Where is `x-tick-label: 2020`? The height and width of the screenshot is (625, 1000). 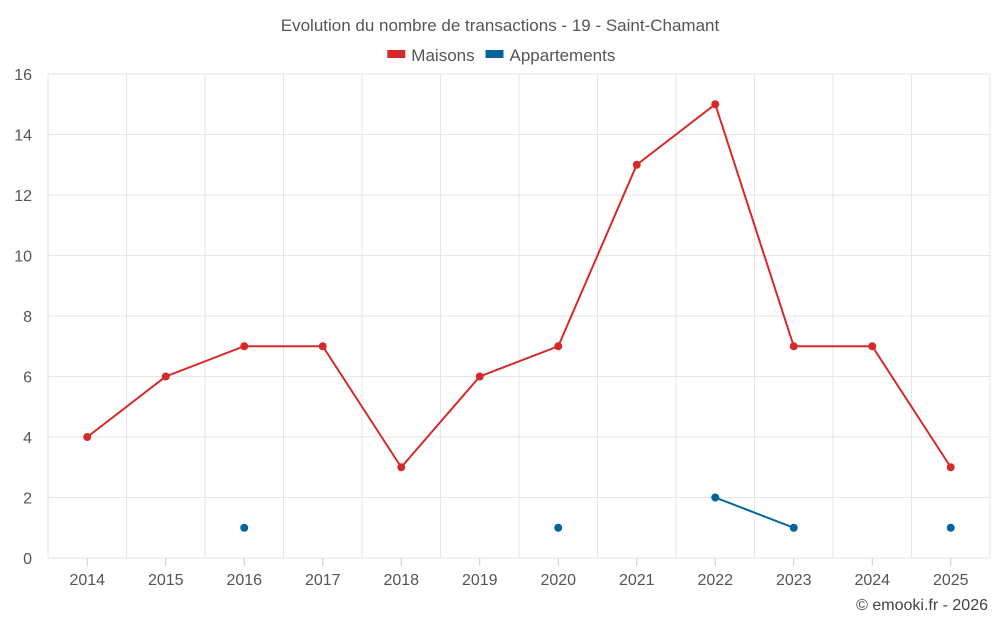
x-tick-label: 2020 is located at coordinates (558, 580).